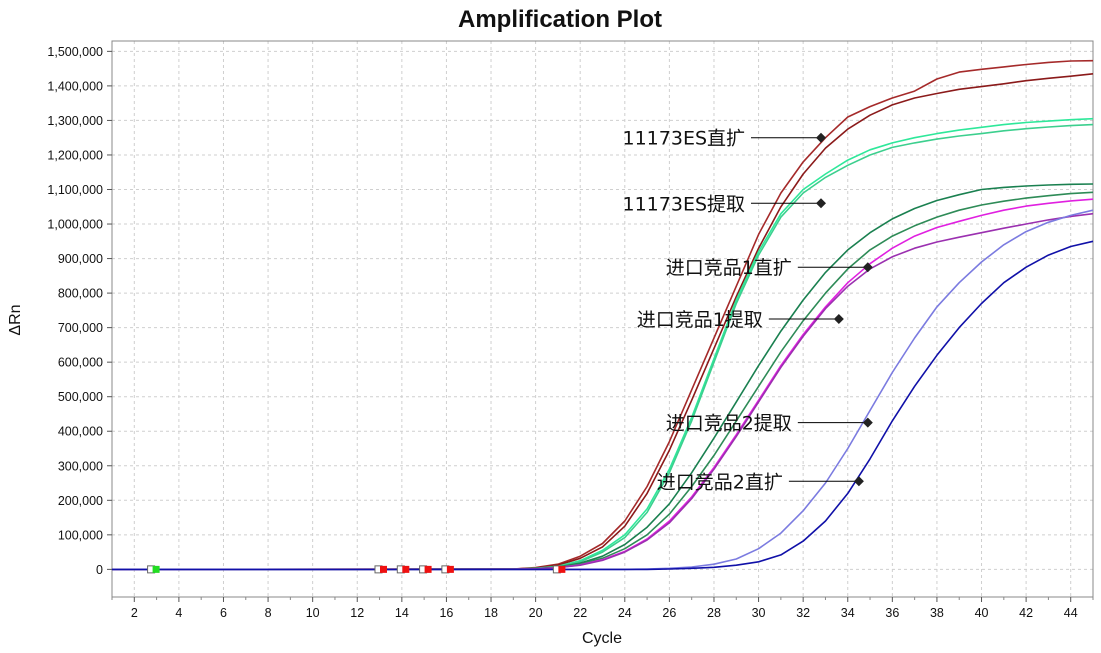 This screenshot has width=1101, height=653. What do you see at coordinates (80, 259) in the screenshot?
I see `y-tick-label: 900,000` at bounding box center [80, 259].